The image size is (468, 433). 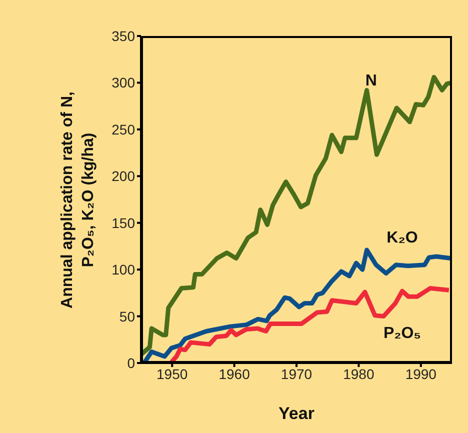 What do you see at coordinates (124, 36) in the screenshot?
I see `y-tick-label: 350` at bounding box center [124, 36].